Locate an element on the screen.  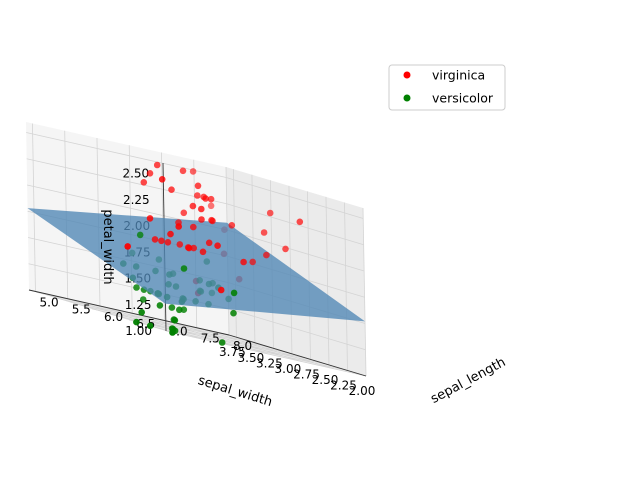
x-axis-line is located at coordinates (129, 312).